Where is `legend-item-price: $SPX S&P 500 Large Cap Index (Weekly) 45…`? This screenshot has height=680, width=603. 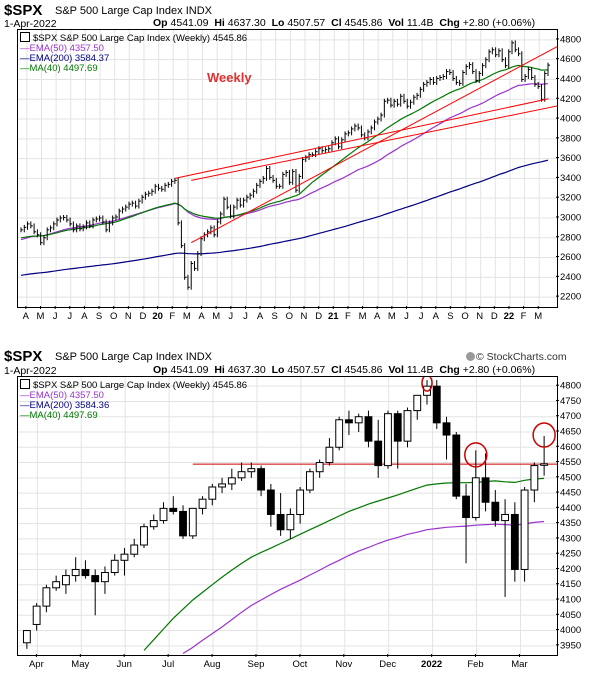
legend-item-price: $SPX S&P 500 Large Cap Index (Weekly) 45… is located at coordinates (133, 38).